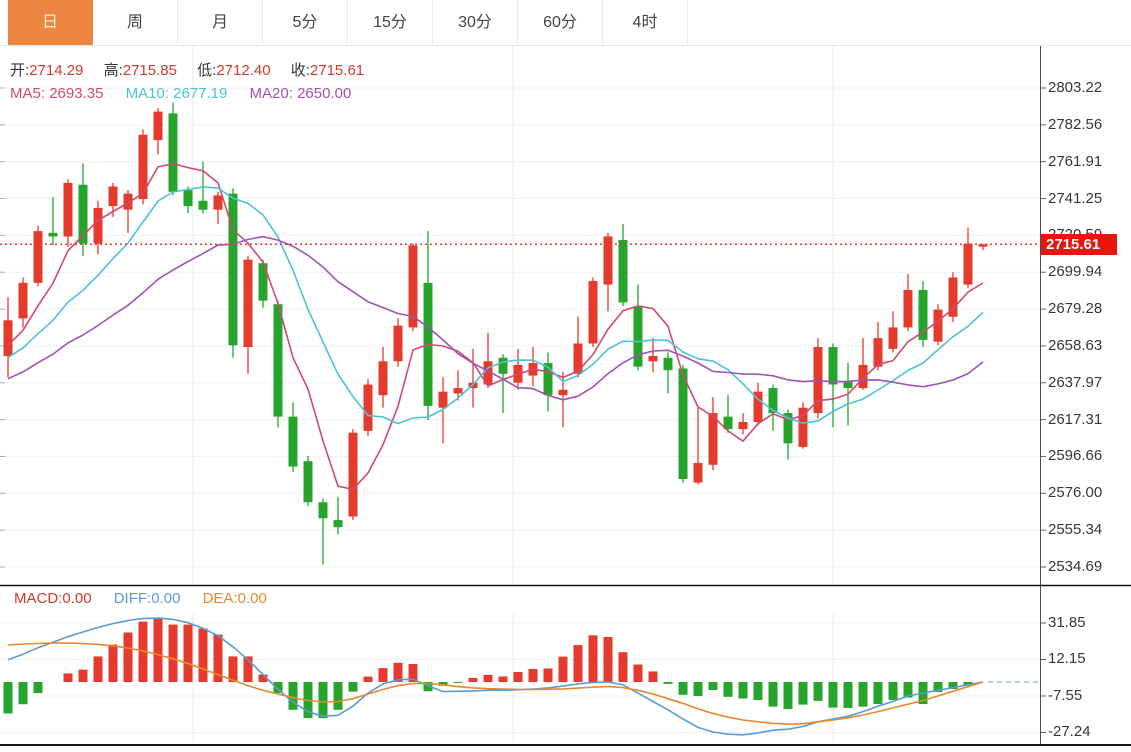 Image resolution: width=1131 pixels, height=752 pixels. I want to click on price-axis-tick: 2782.56, so click(1075, 124).